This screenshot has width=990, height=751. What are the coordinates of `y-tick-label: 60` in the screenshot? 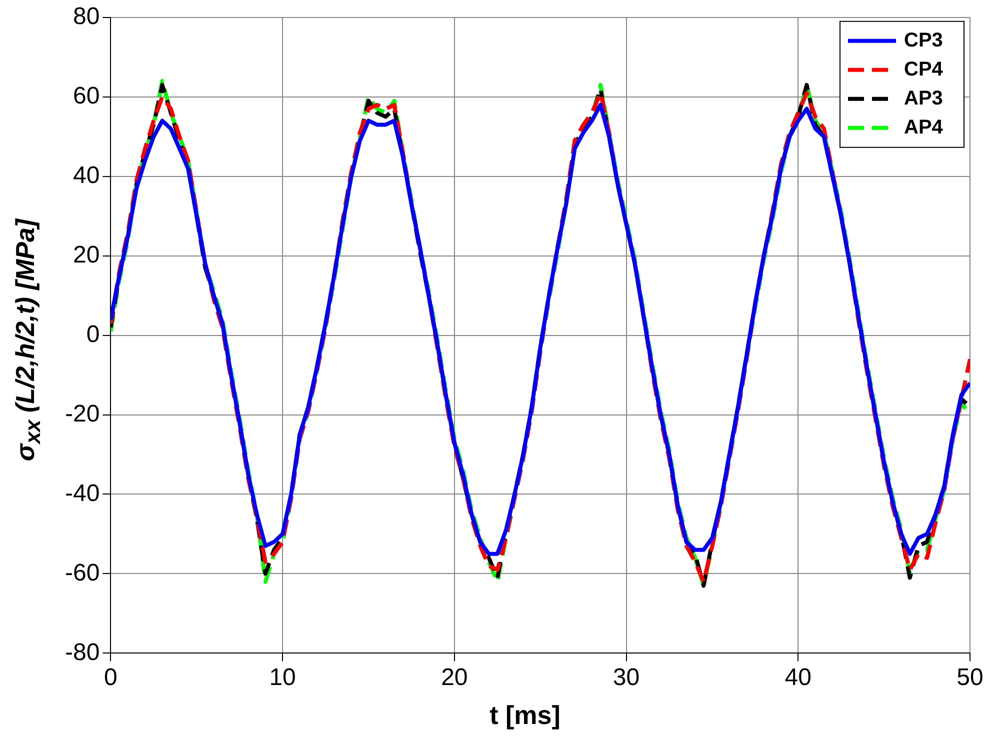 It's located at (86, 96).